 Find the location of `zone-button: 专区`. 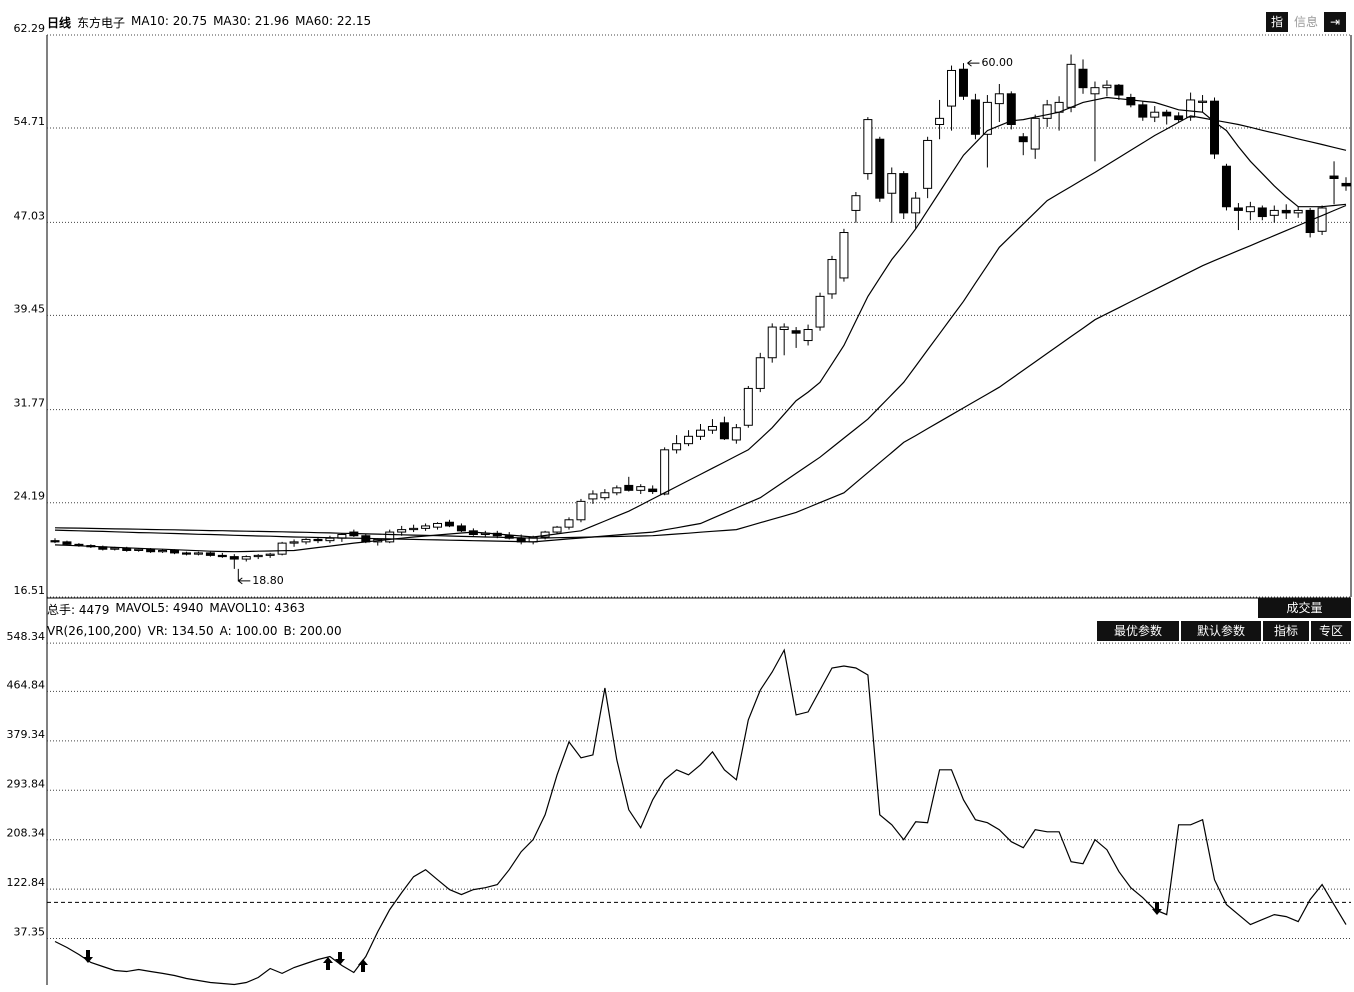

zone-button: 专区 is located at coordinates (1331, 631).